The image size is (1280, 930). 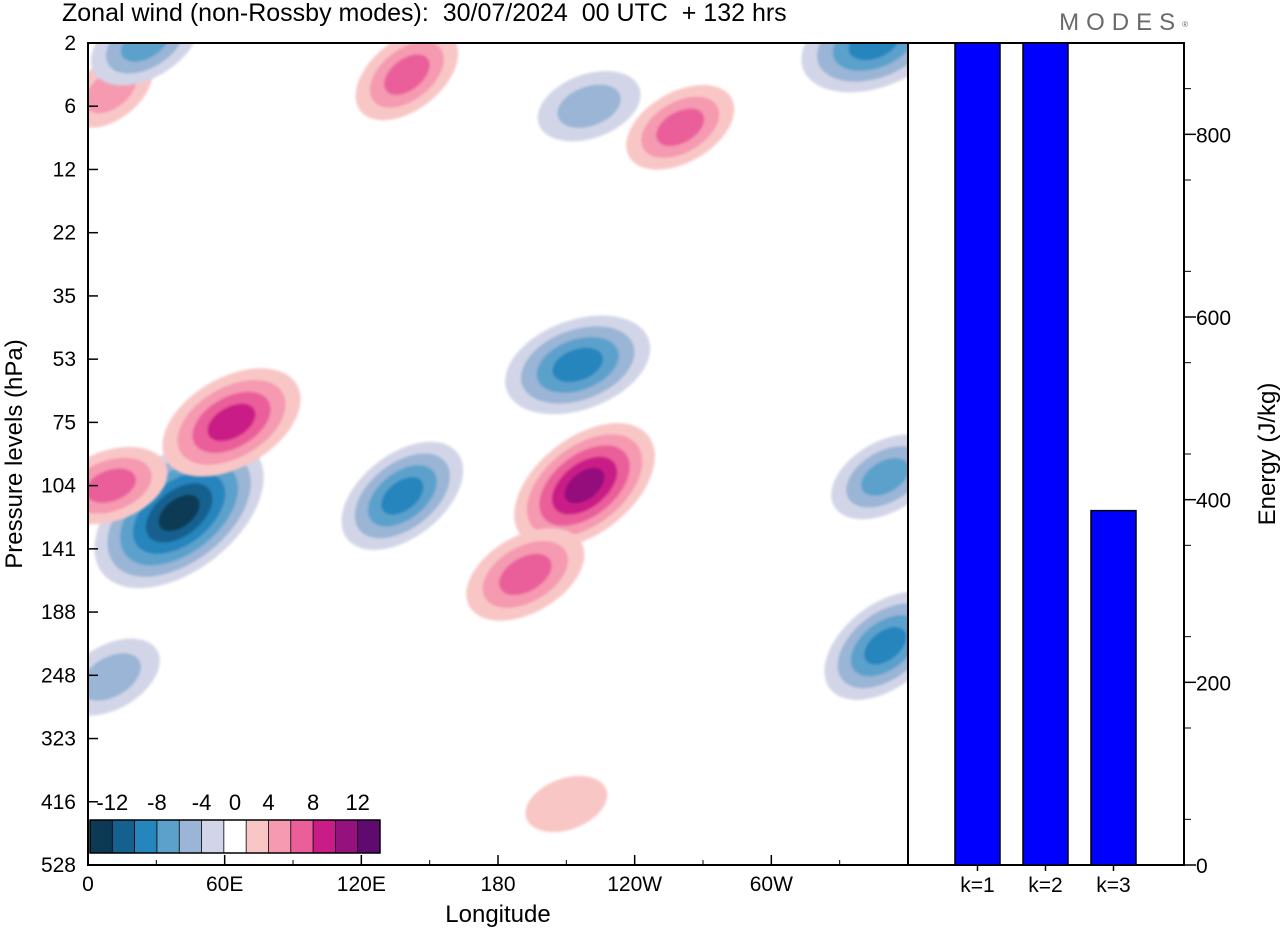 What do you see at coordinates (14, 453) in the screenshot?
I see `y-axis-label: Pressure levels (hPa)` at bounding box center [14, 453].